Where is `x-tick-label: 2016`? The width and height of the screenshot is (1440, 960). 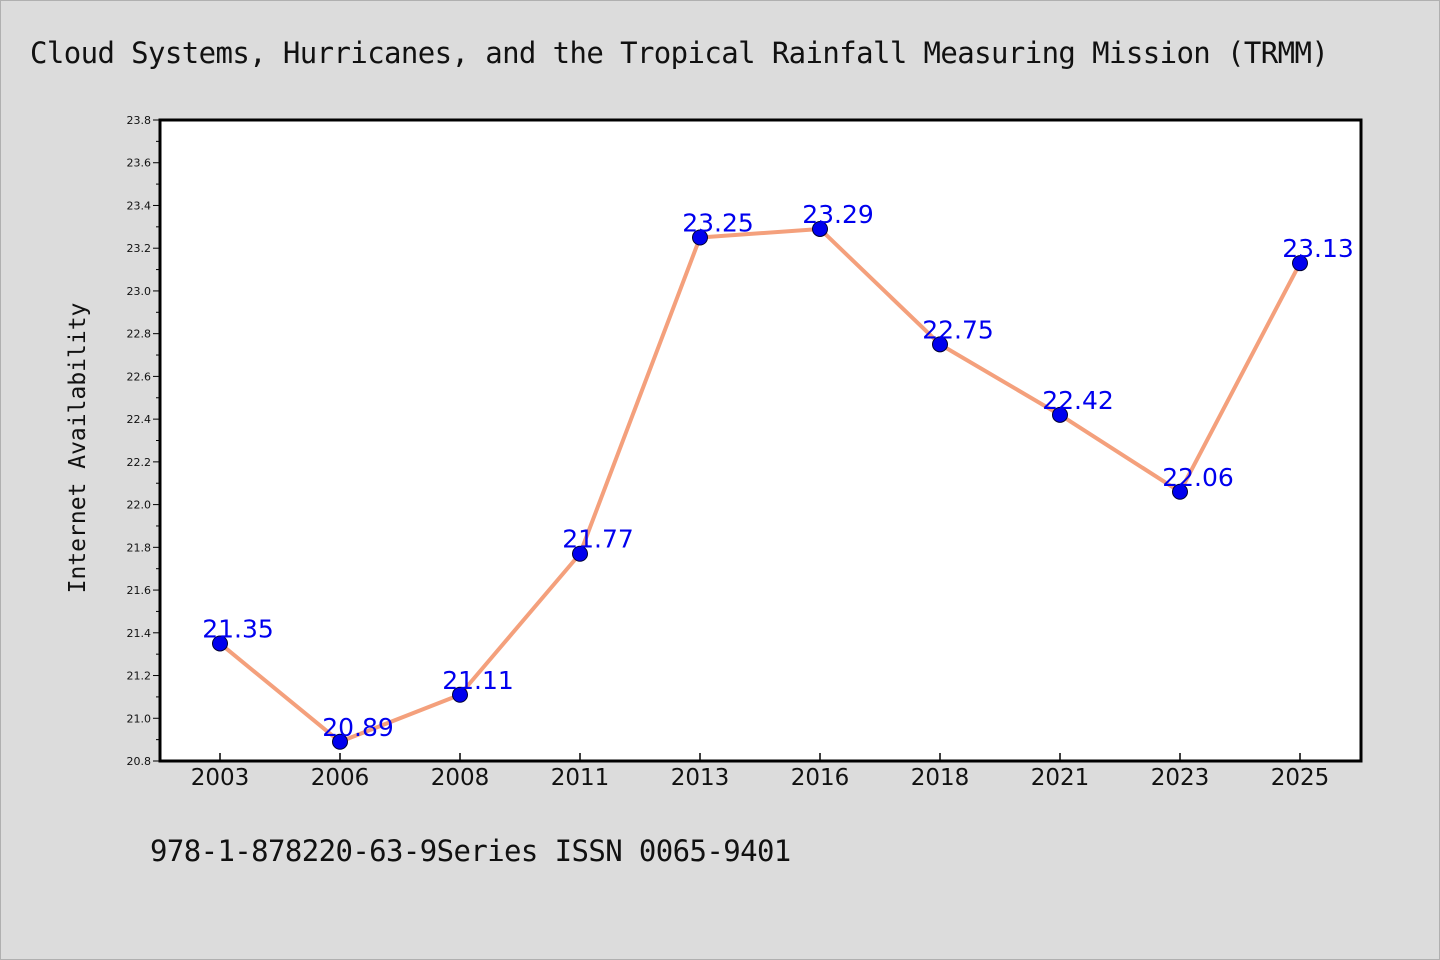 x-tick-label: 2016 is located at coordinates (820, 778).